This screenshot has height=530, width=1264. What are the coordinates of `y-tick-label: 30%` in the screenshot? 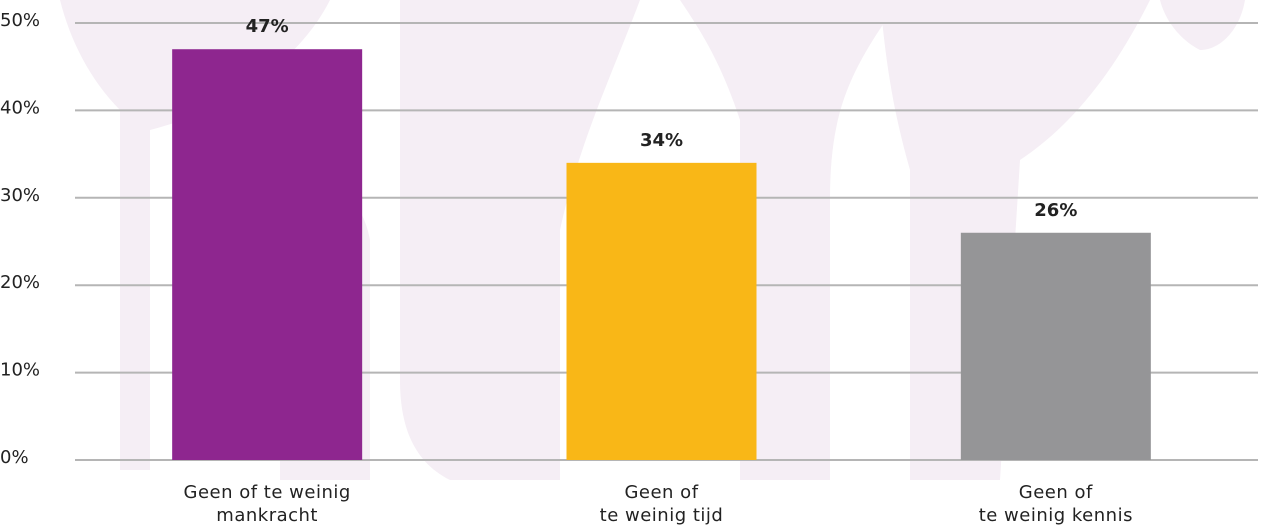 It's located at (20, 195).